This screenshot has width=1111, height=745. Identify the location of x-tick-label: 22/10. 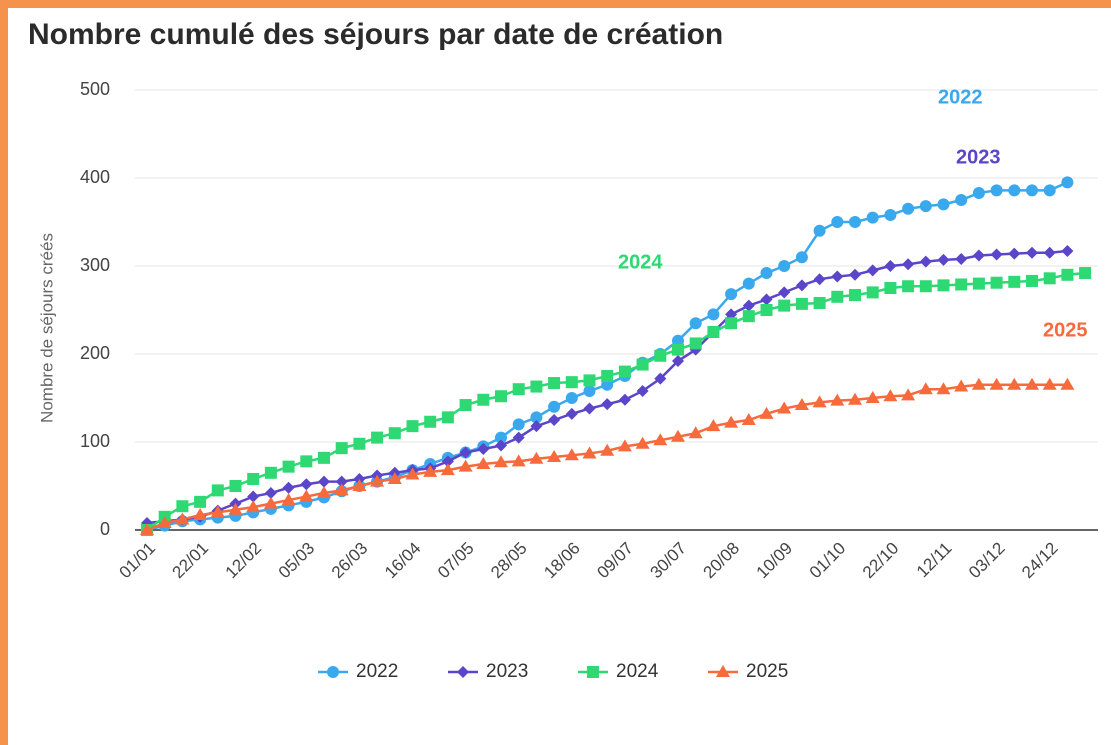
(881, 561).